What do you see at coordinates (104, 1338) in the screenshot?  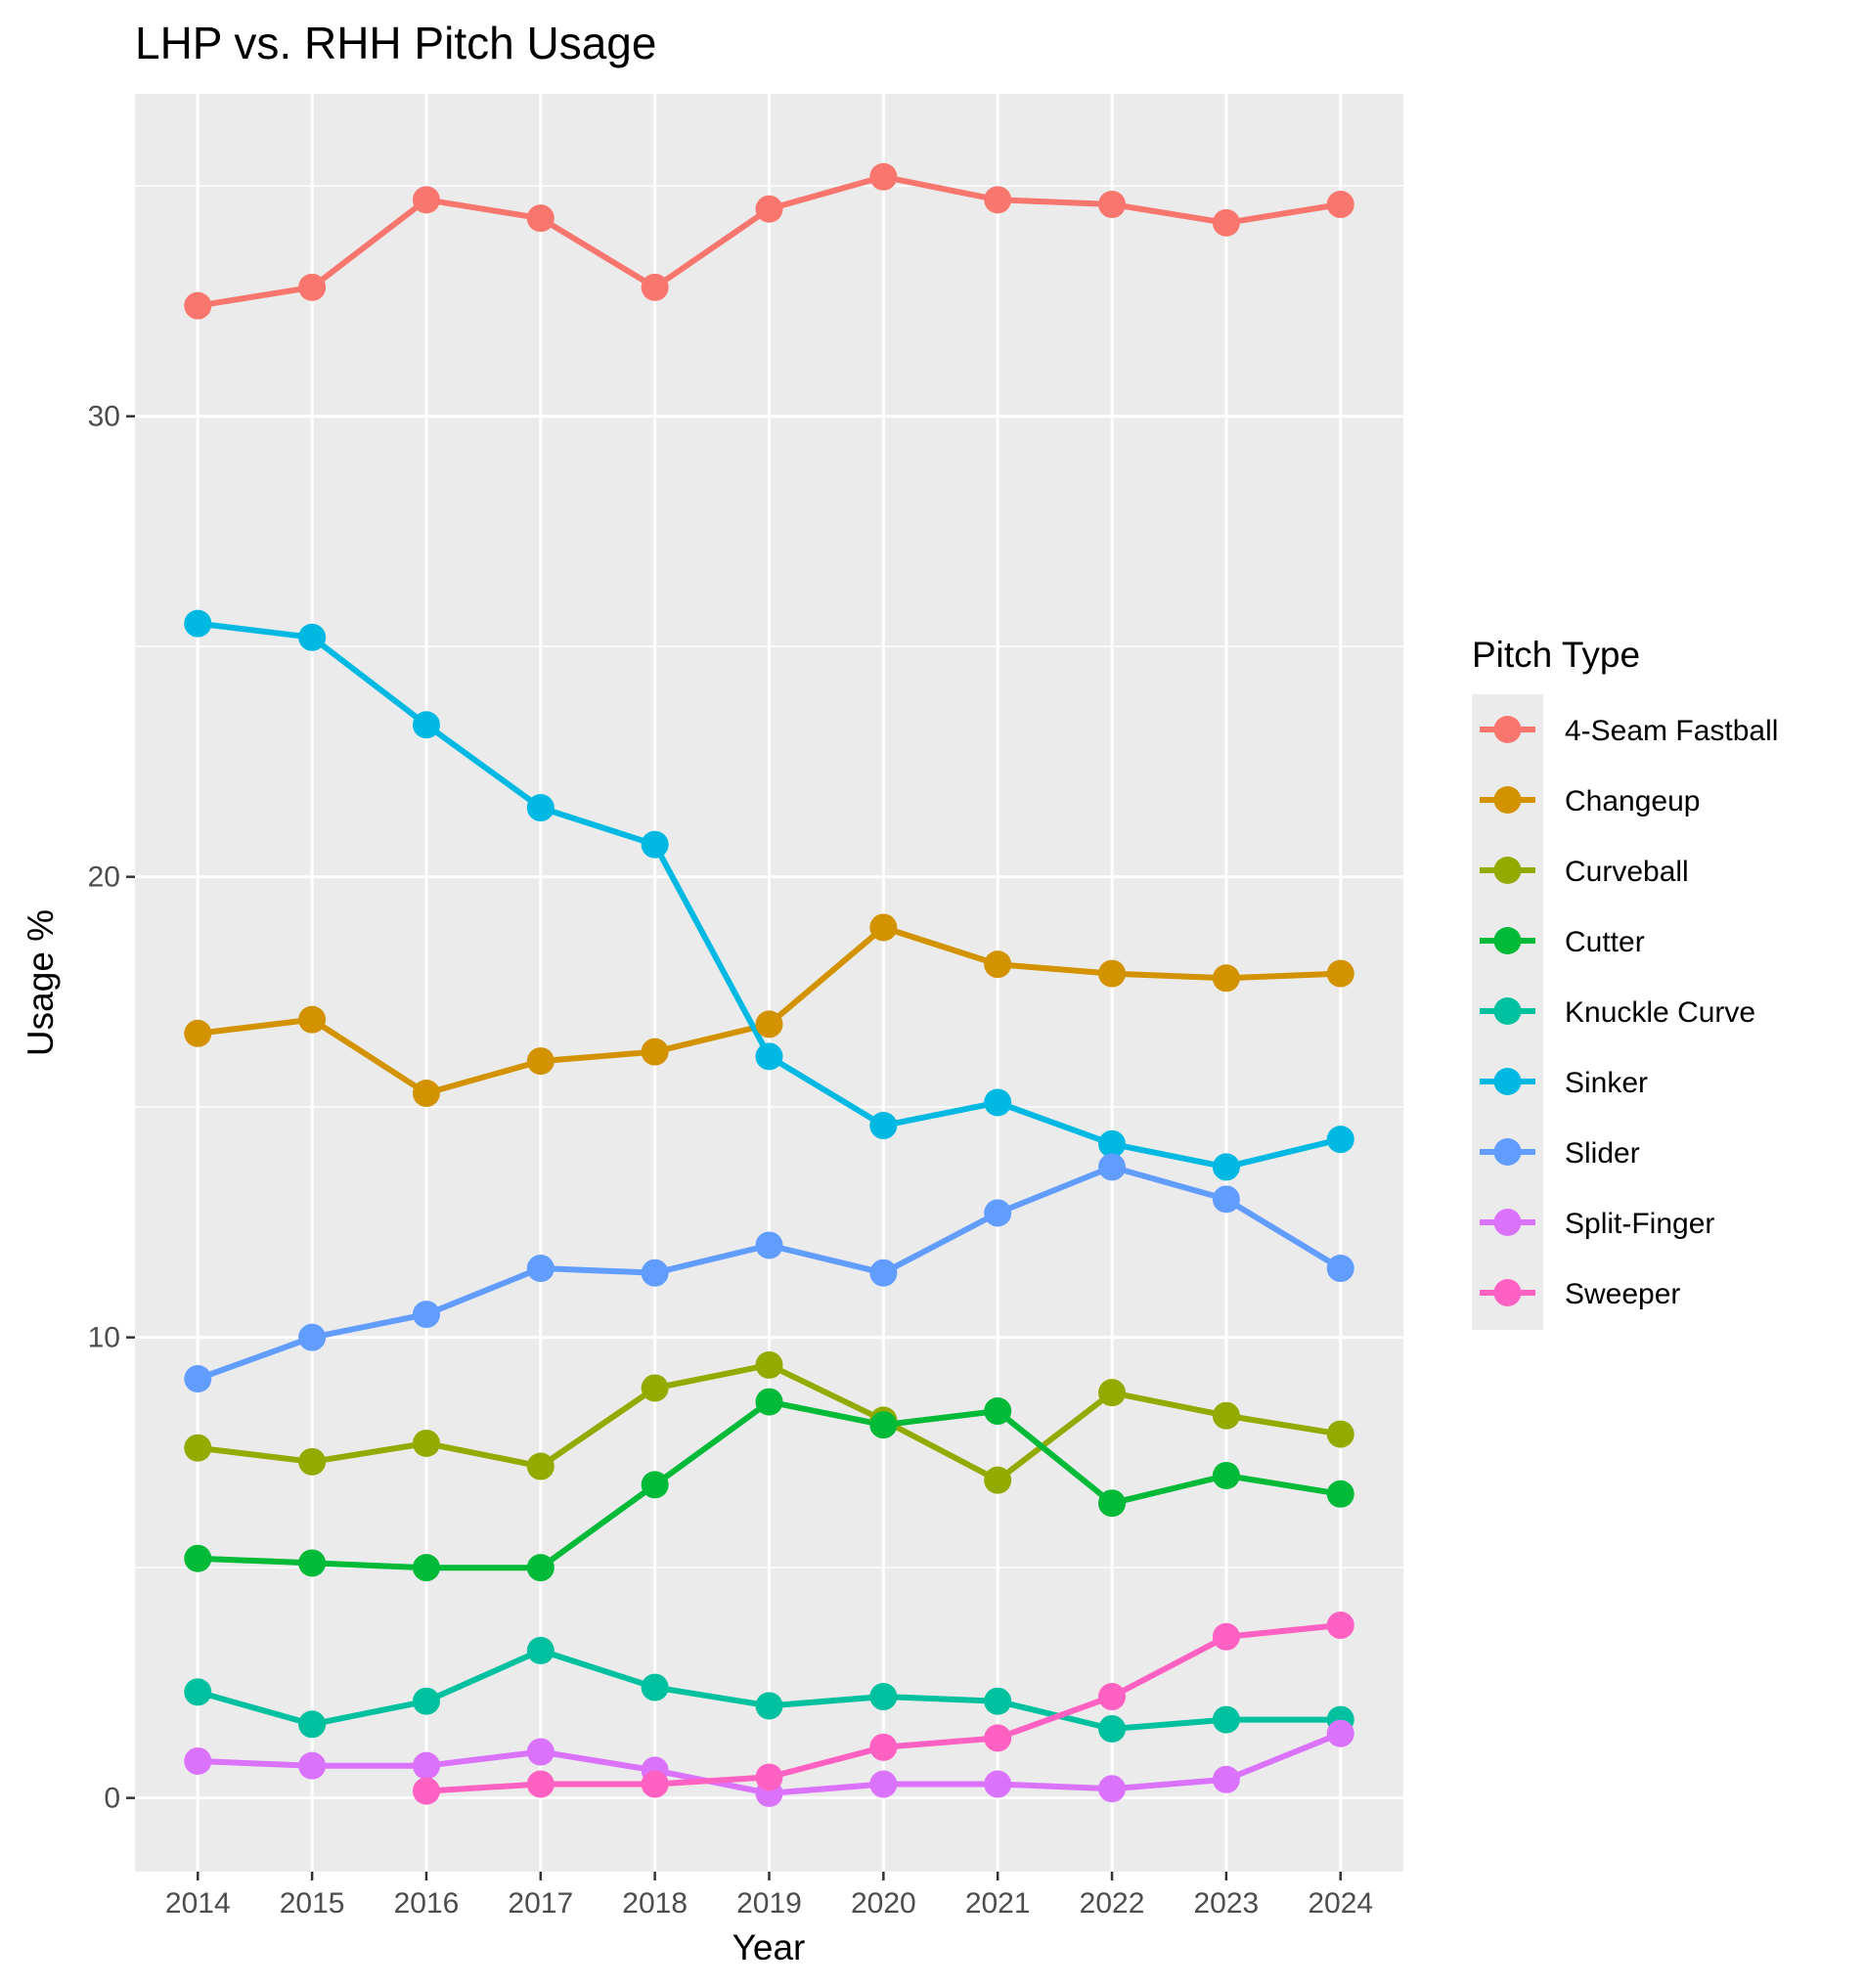 I see `y-tick-label: 10` at bounding box center [104, 1338].